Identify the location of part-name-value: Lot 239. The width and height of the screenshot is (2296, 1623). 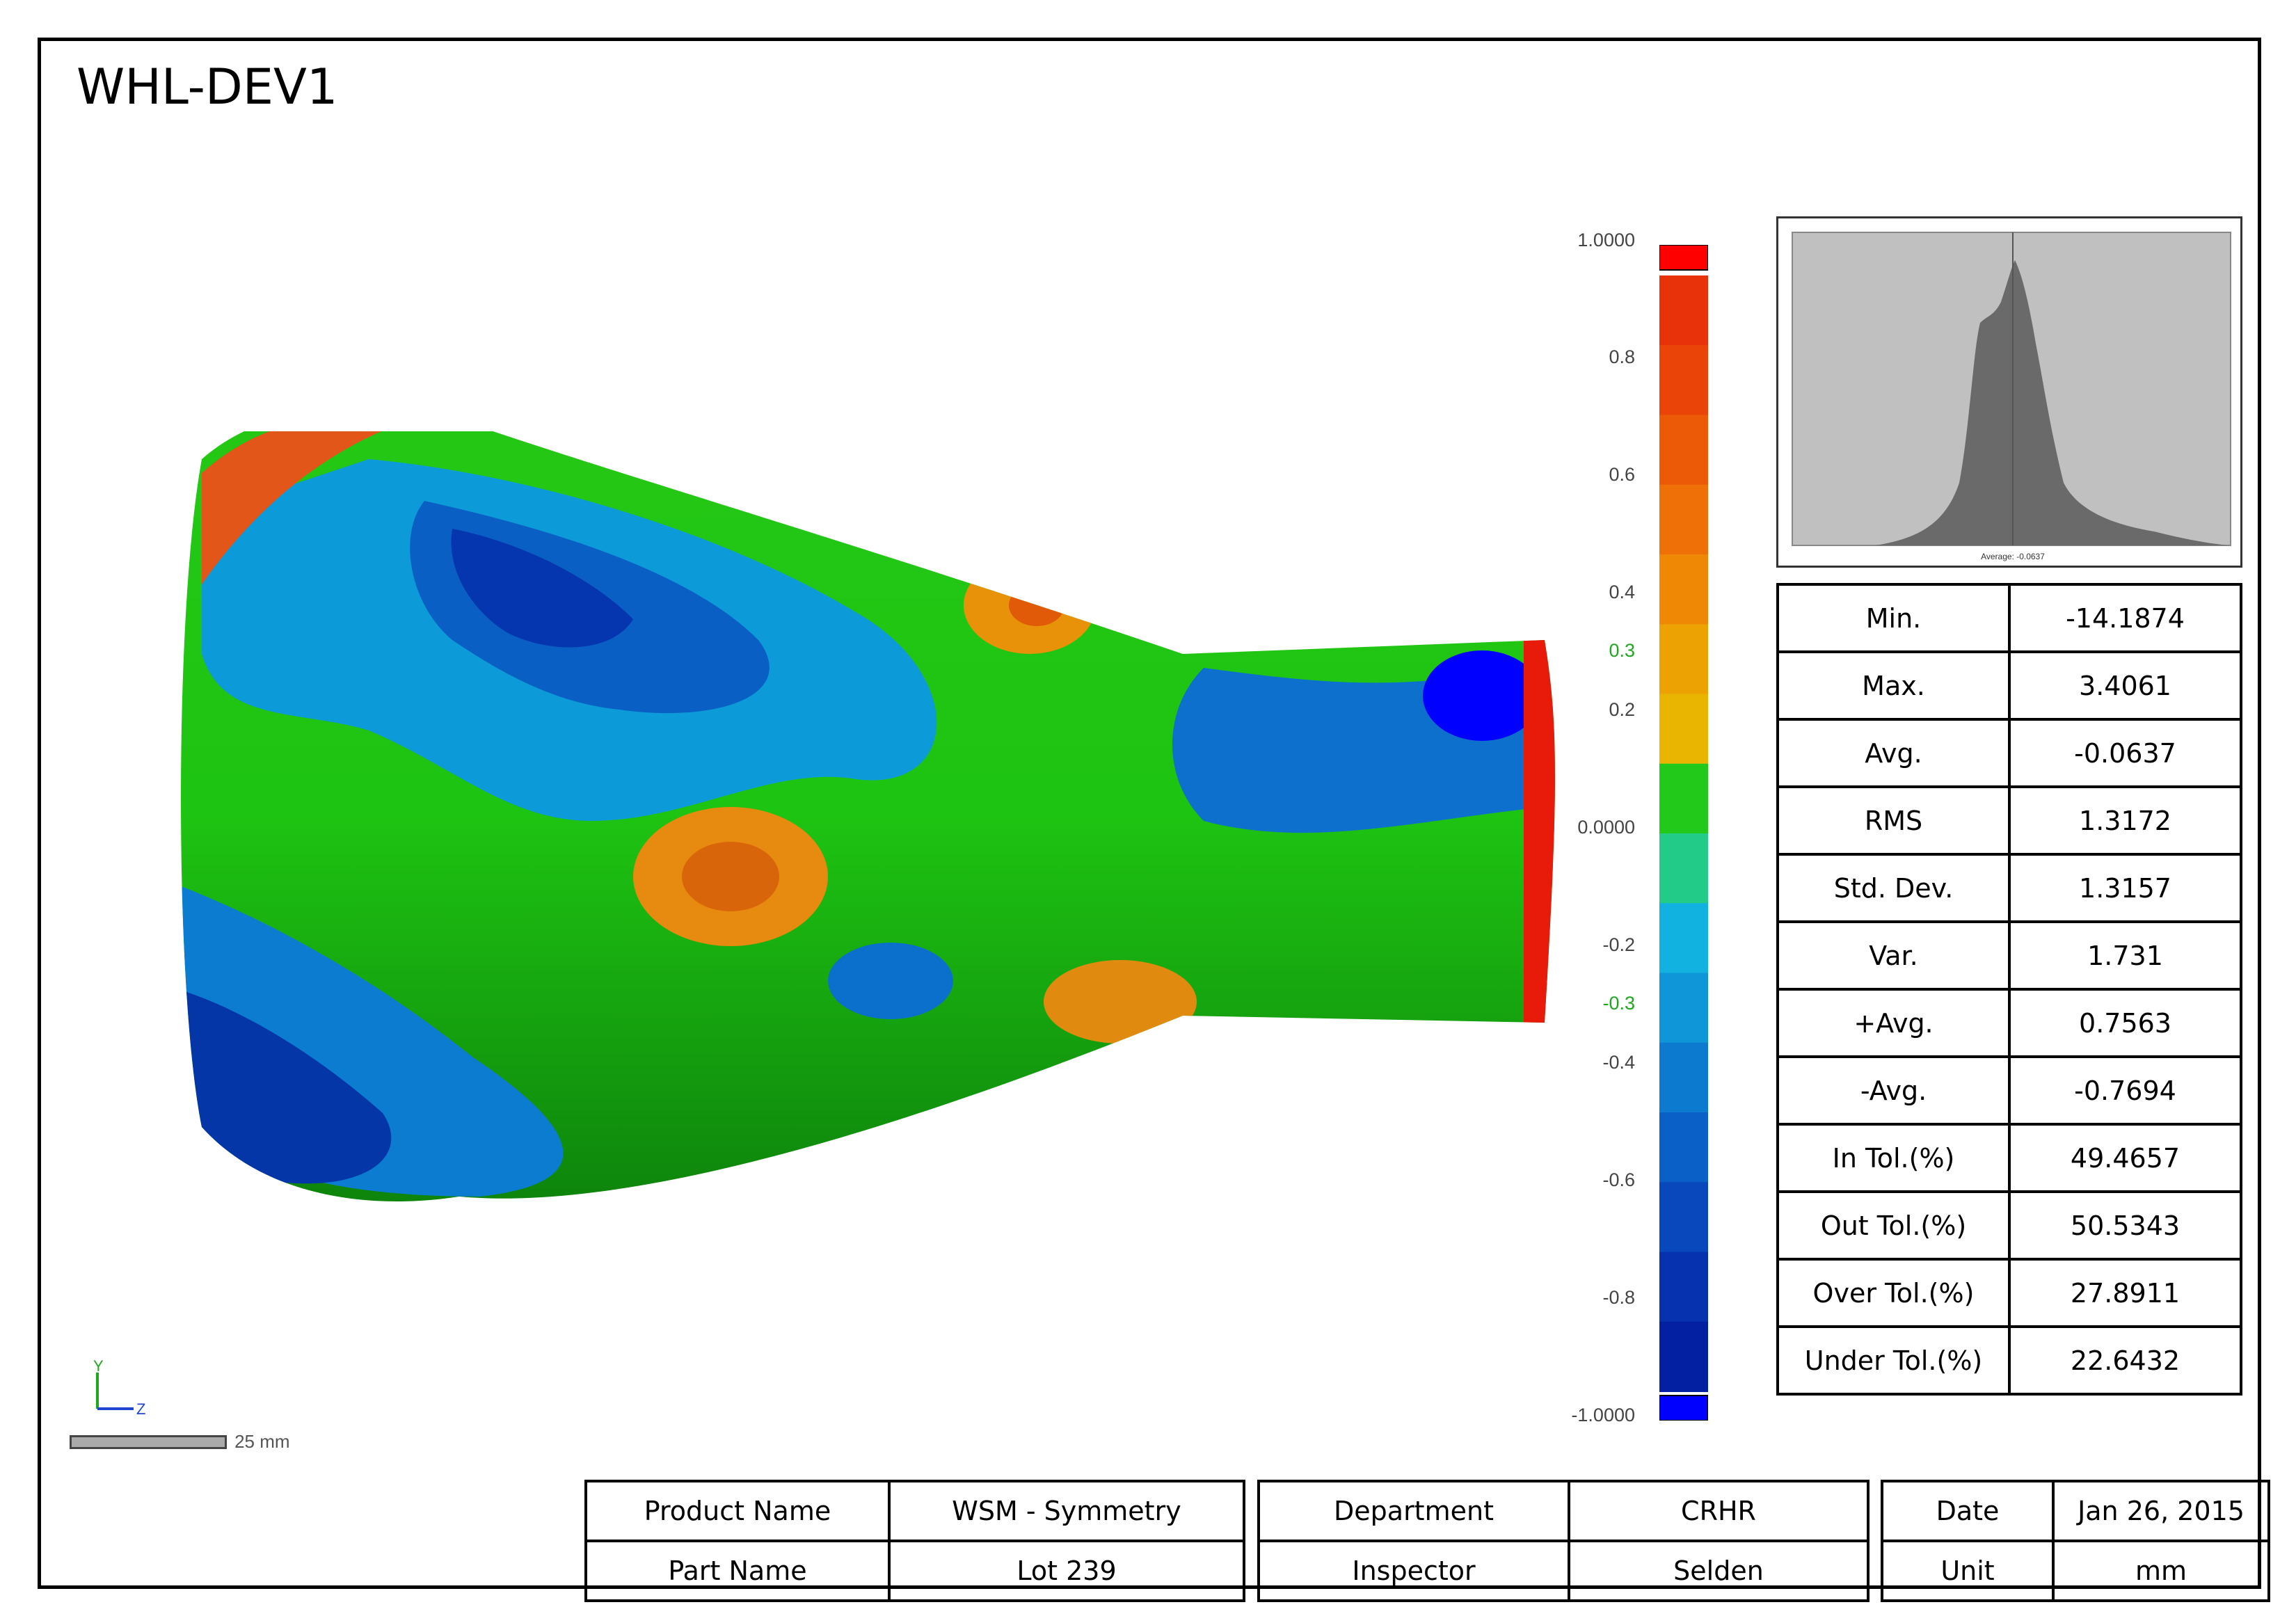
(1066, 1571).